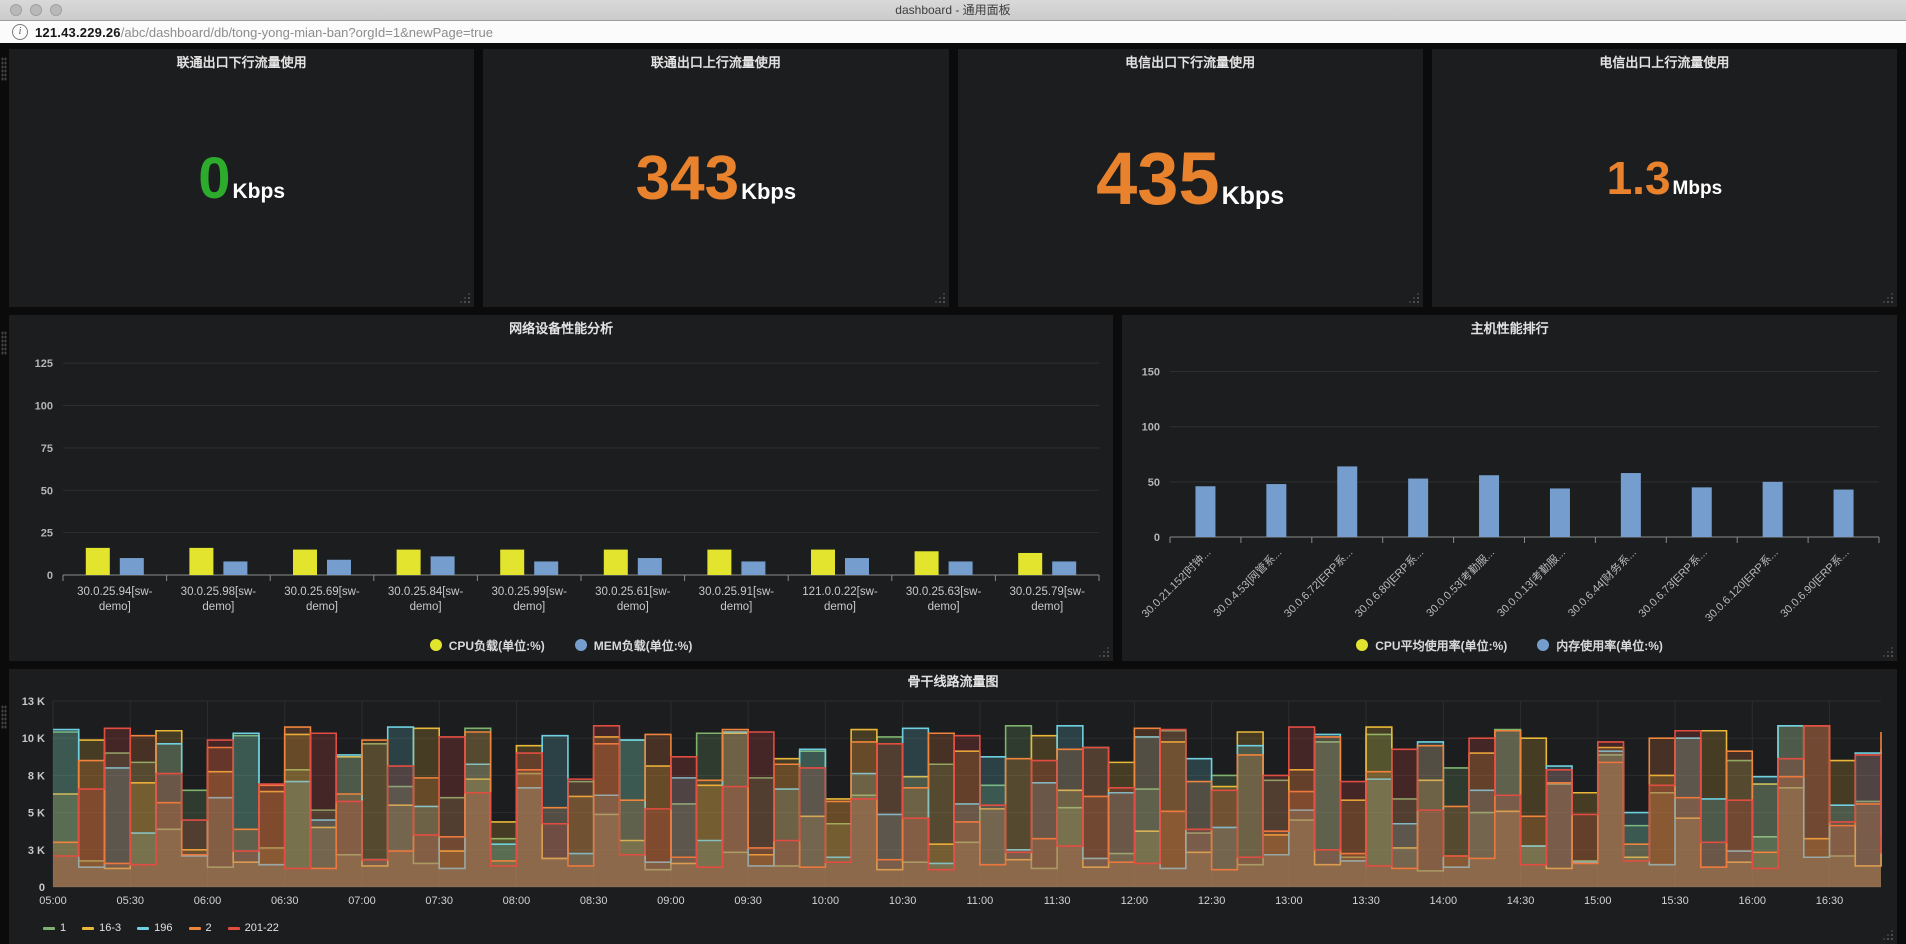 This screenshot has height=944, width=1906. What do you see at coordinates (840, 592) in the screenshot?
I see `svg-text: 121.0.0.22[sw-` at bounding box center [840, 592].